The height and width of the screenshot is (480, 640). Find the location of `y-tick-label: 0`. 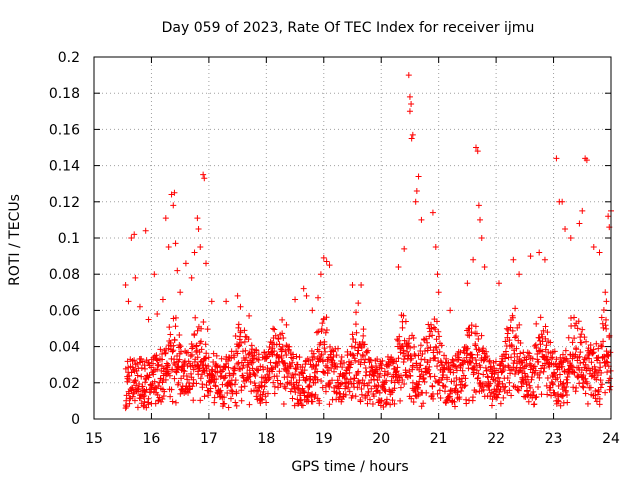

y-tick-label: 0 is located at coordinates (75, 420).